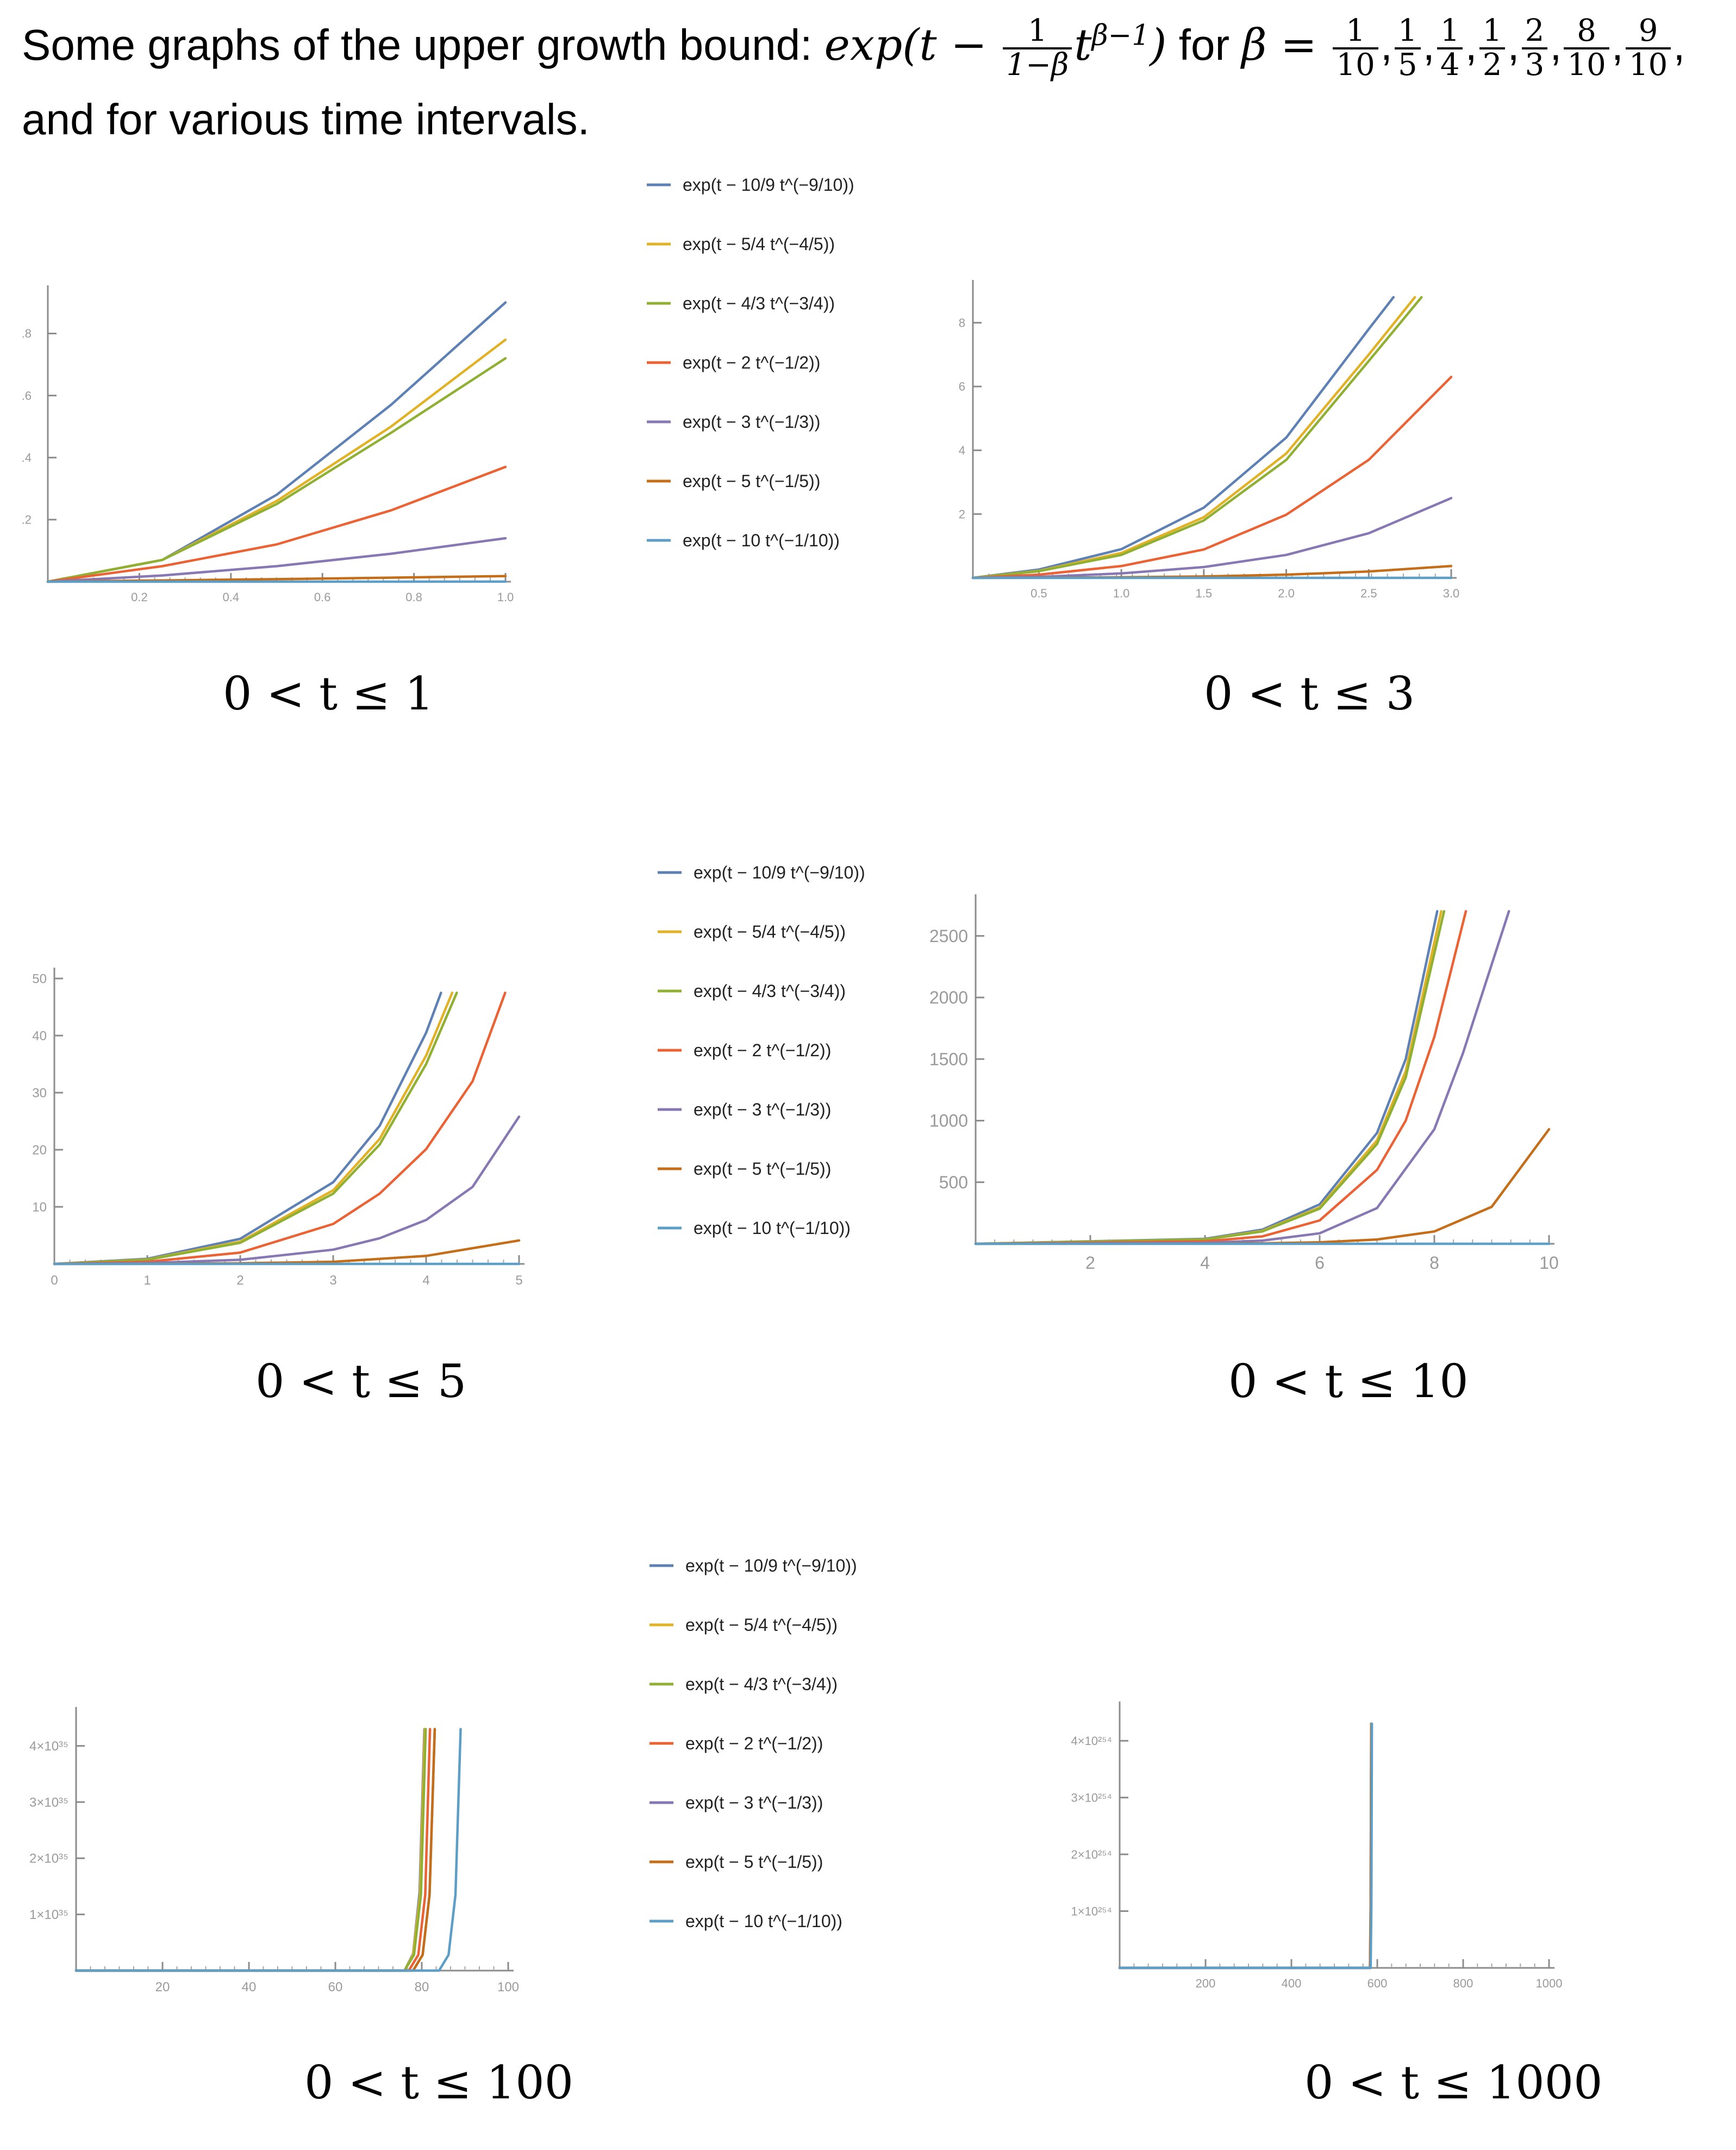  Describe the element at coordinates (39, 978) in the screenshot. I see `y-tick-label: 50` at that location.